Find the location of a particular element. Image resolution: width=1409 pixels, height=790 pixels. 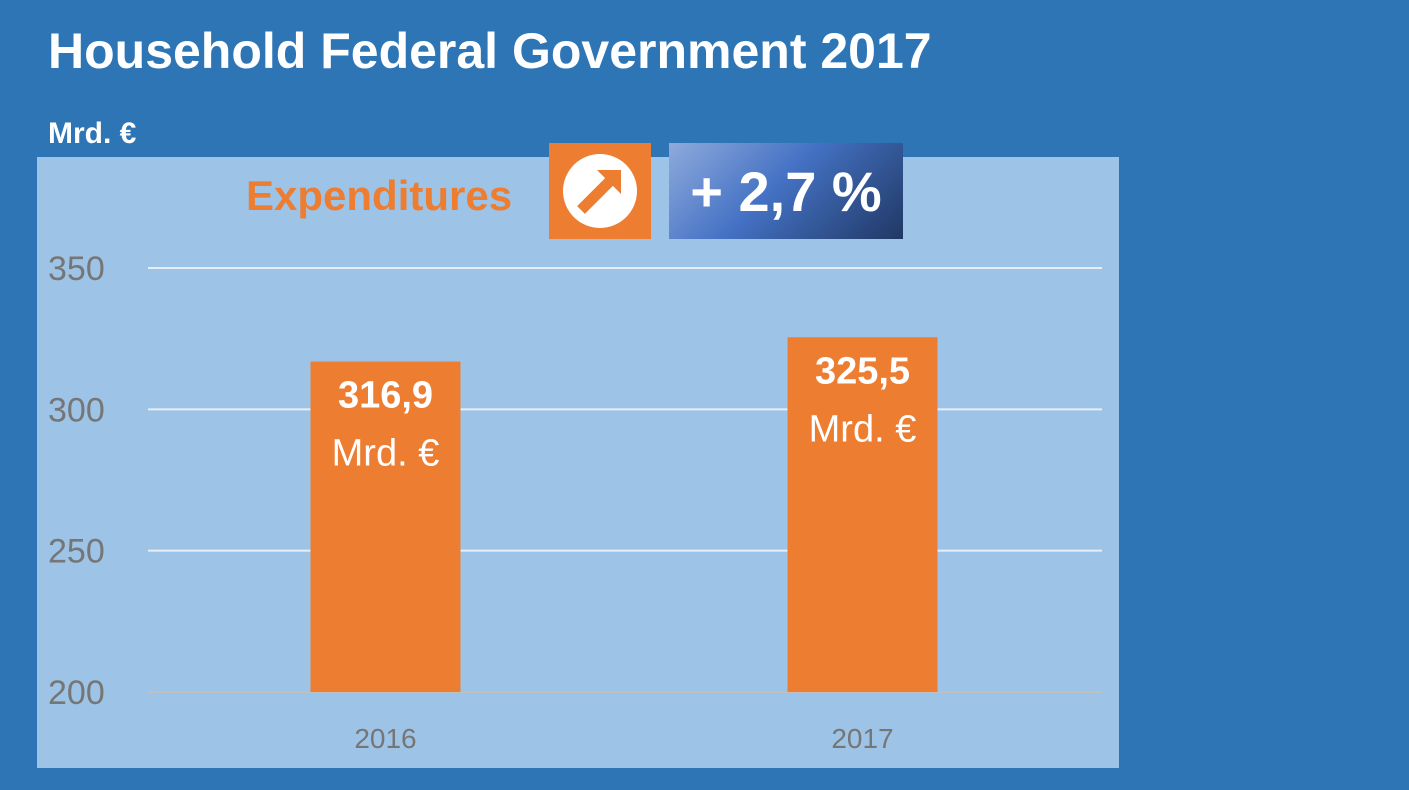

x-tick-label: 2016 is located at coordinates (385, 738).